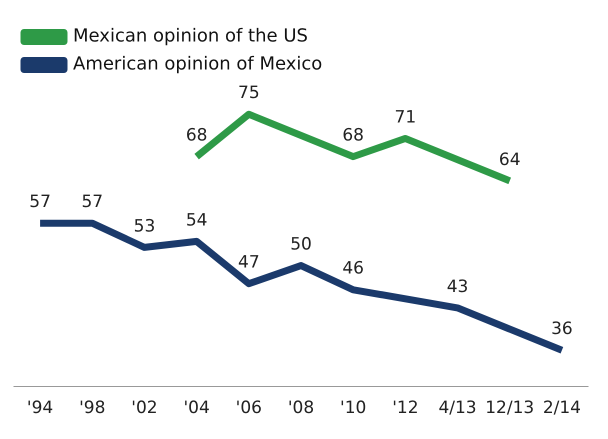 Image resolution: width=608 pixels, height=439 pixels. What do you see at coordinates (197, 64) in the screenshot?
I see `legend-label: American opinion of Mexico` at bounding box center [197, 64].